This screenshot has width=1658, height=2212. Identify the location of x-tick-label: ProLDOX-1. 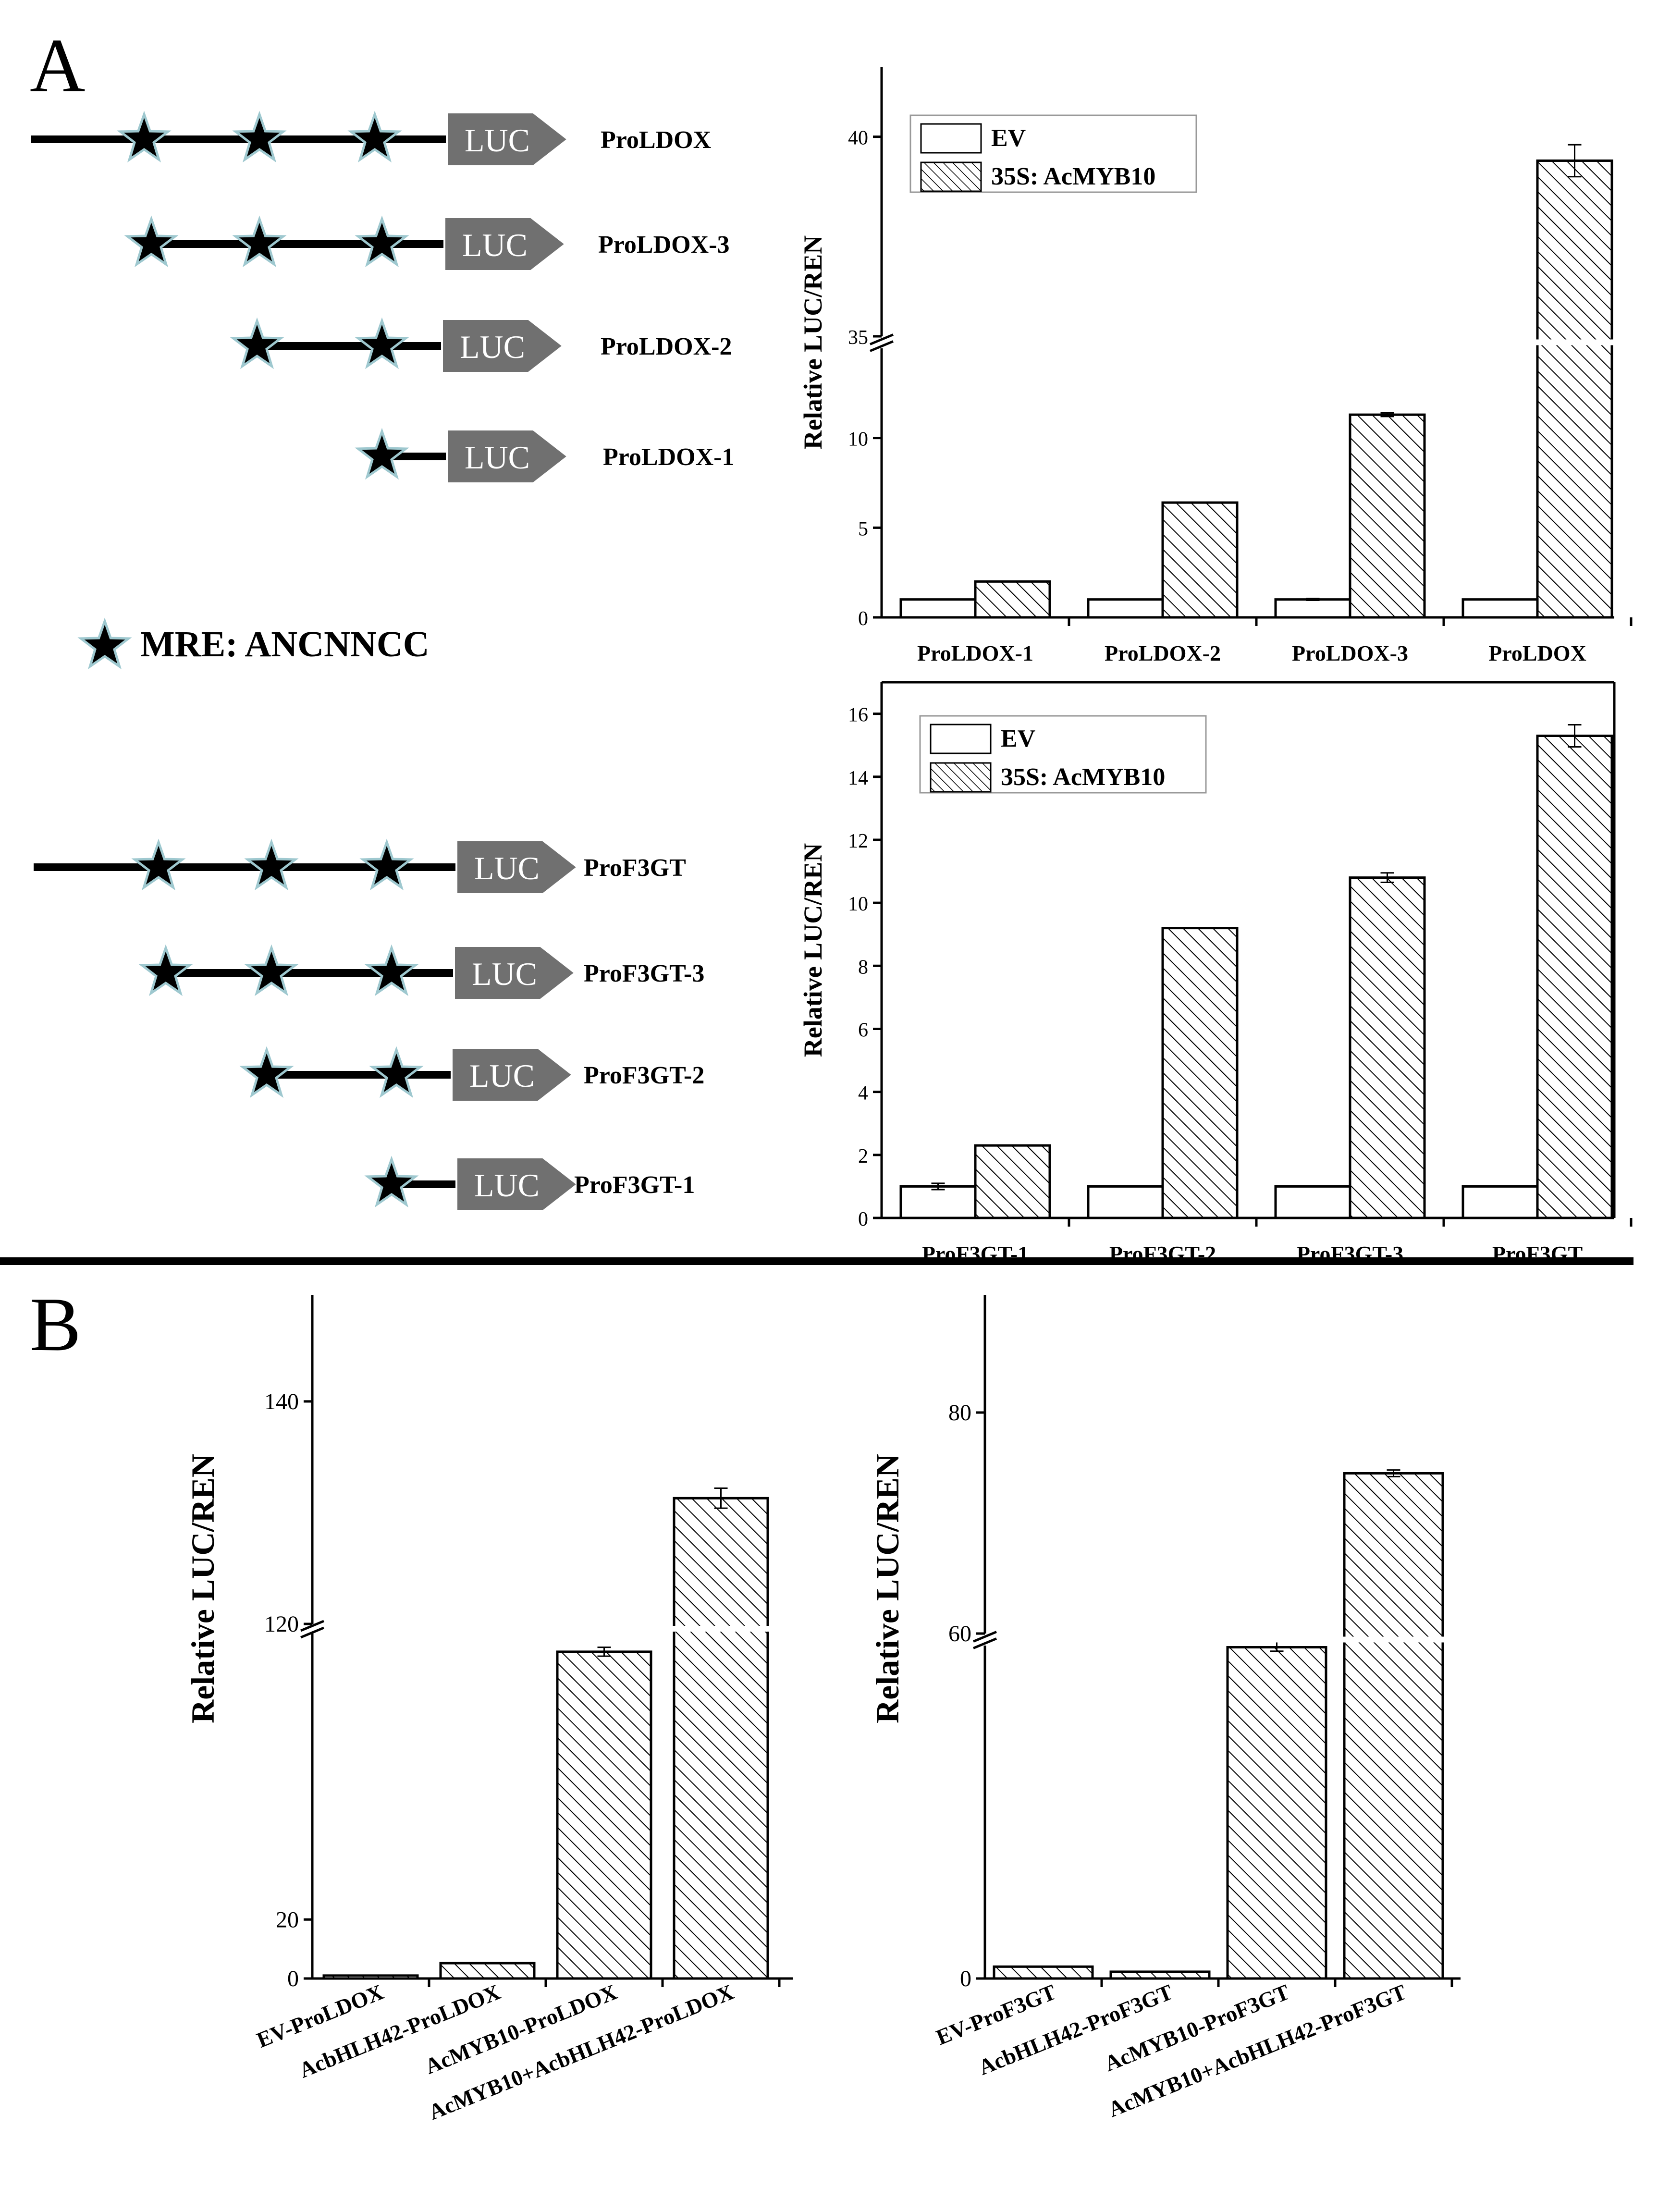
(975, 653).